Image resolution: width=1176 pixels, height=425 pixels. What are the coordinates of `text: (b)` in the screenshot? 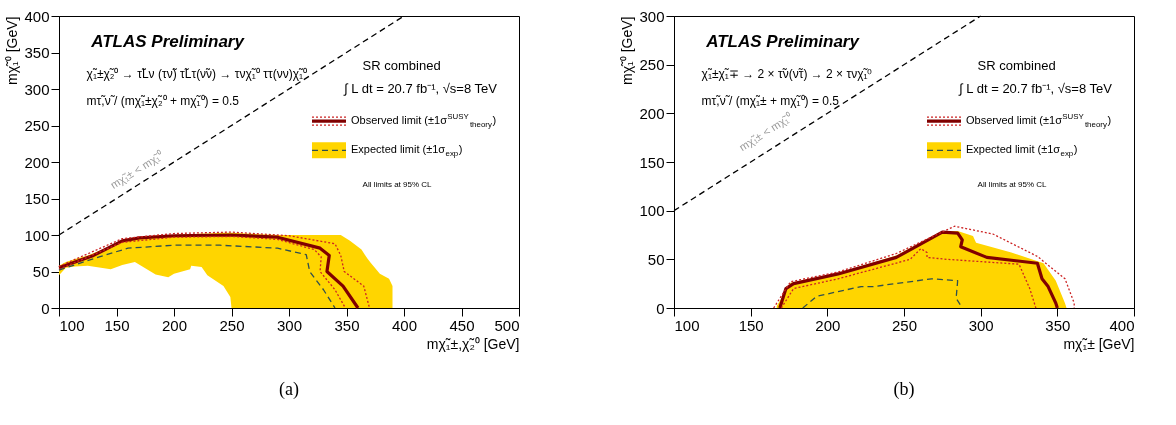 It's located at (904, 389).